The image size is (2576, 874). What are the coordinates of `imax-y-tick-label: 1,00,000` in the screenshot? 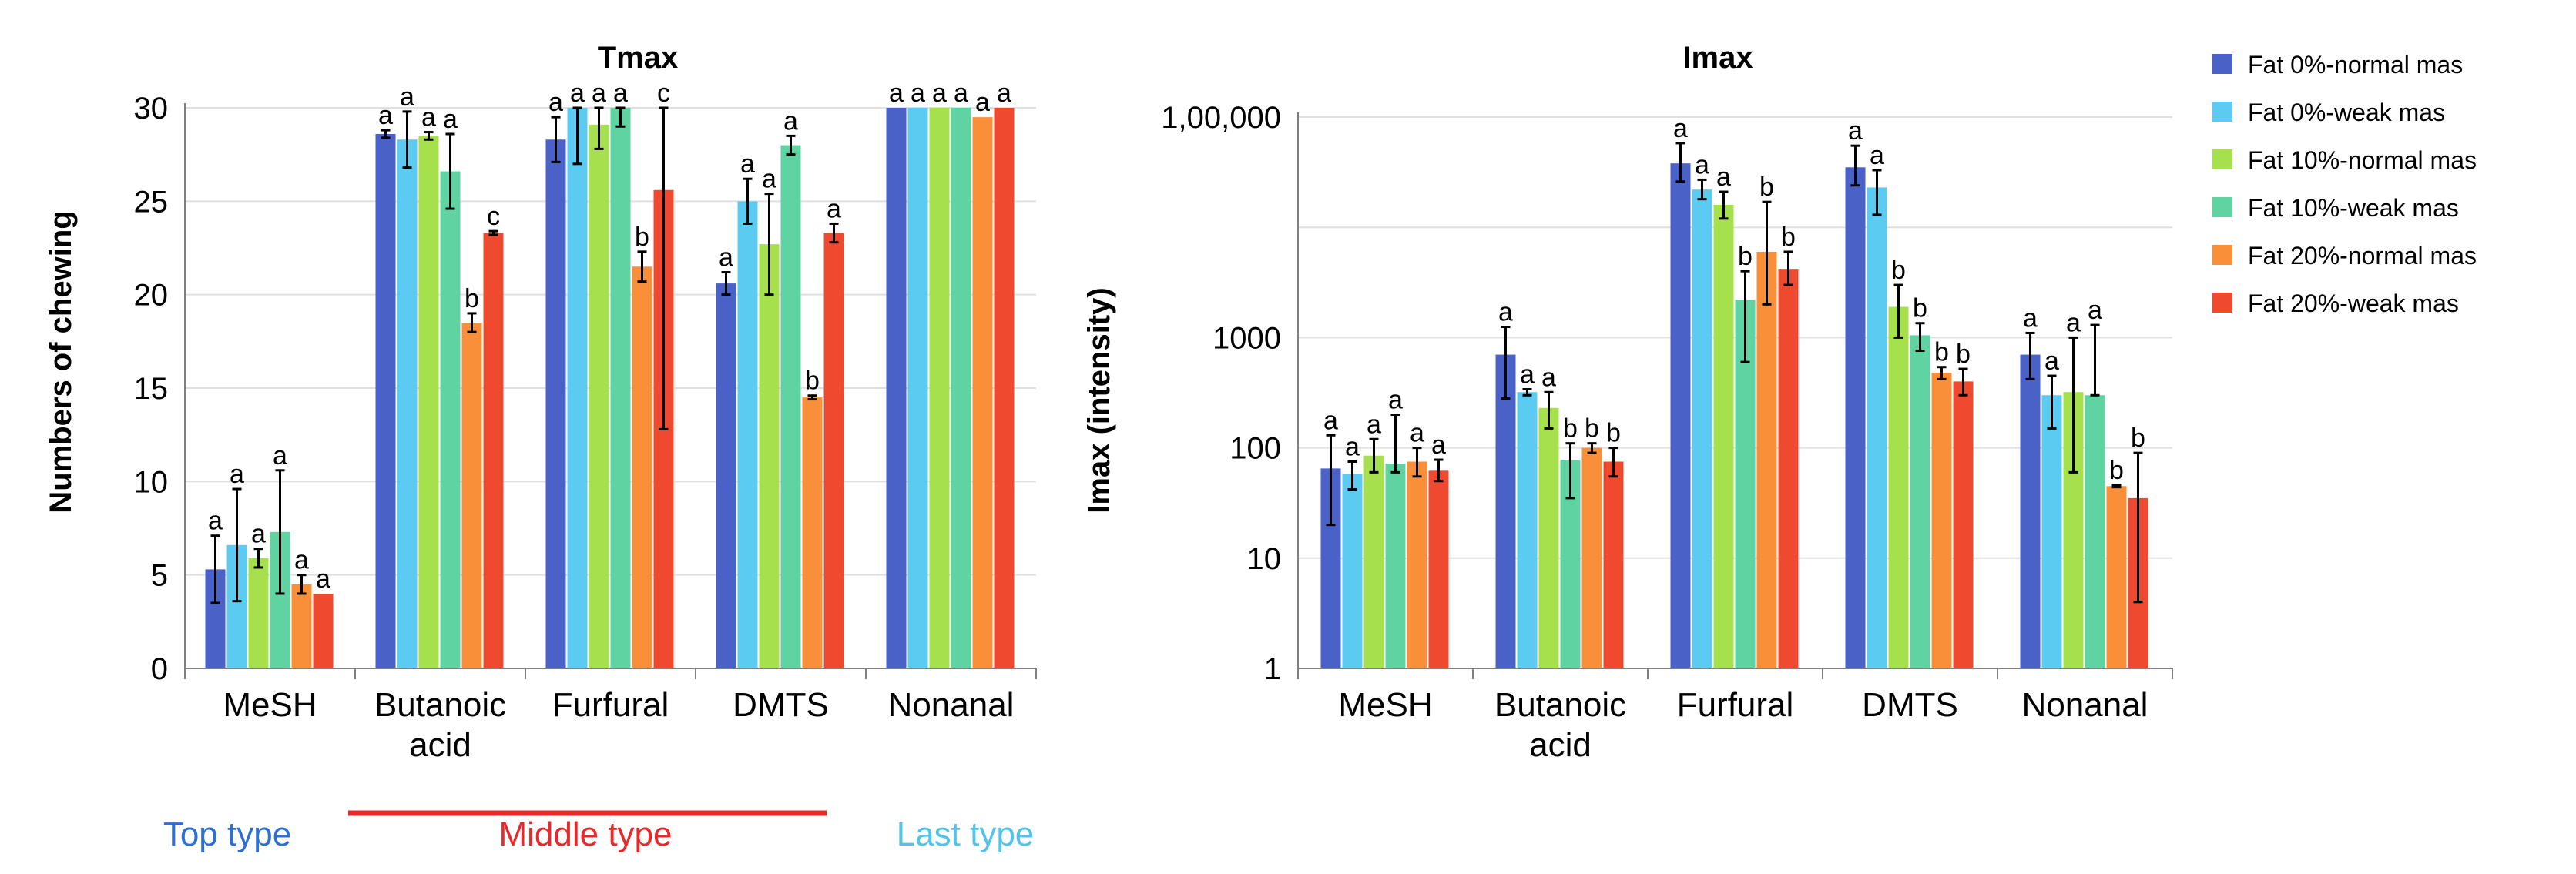 It's located at (1221, 118).